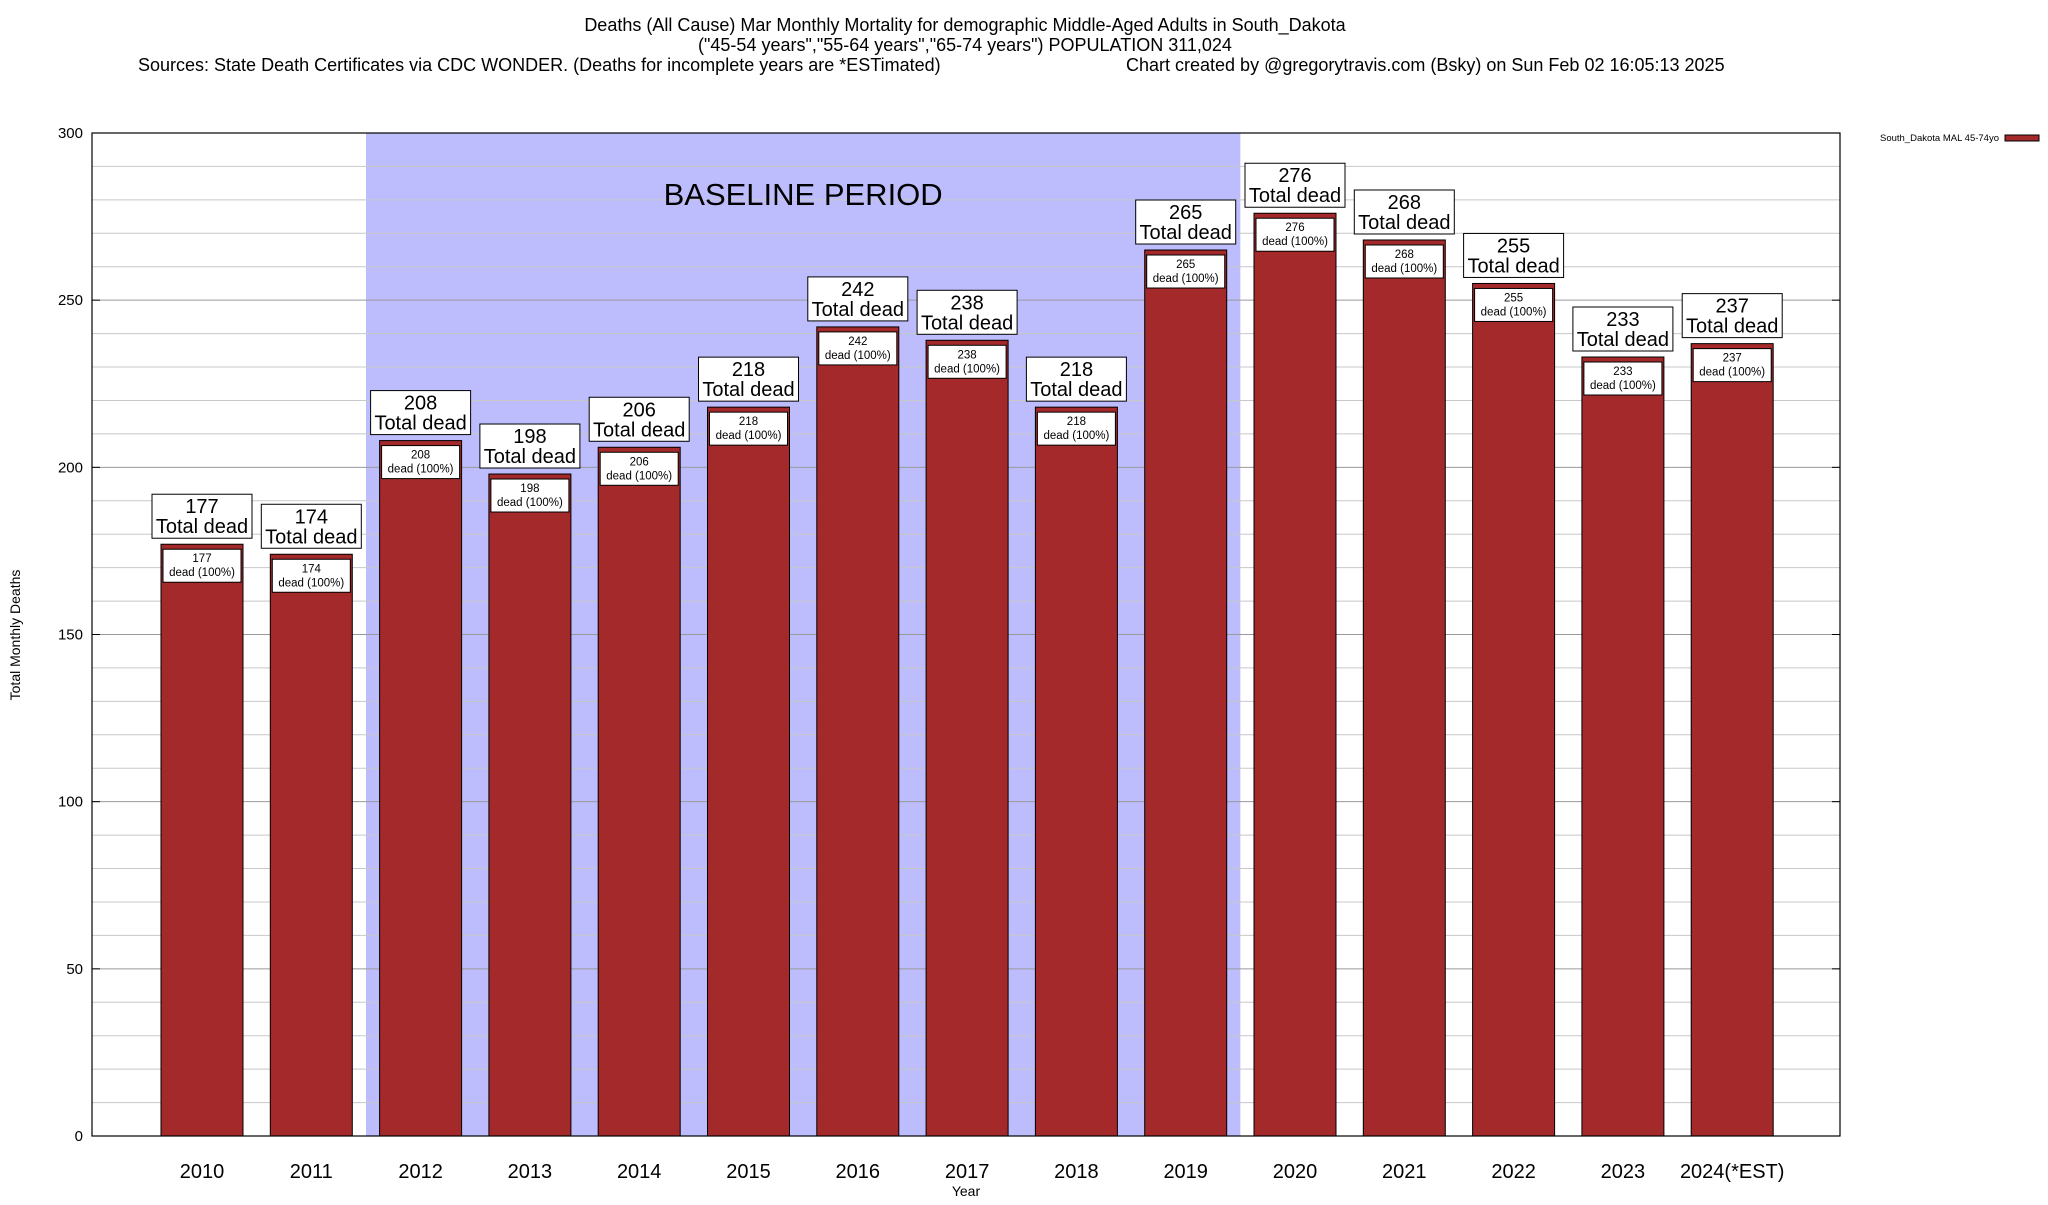 The height and width of the screenshot is (1205, 2048). I want to click on bar-inner-value-label: 238, so click(967, 355).